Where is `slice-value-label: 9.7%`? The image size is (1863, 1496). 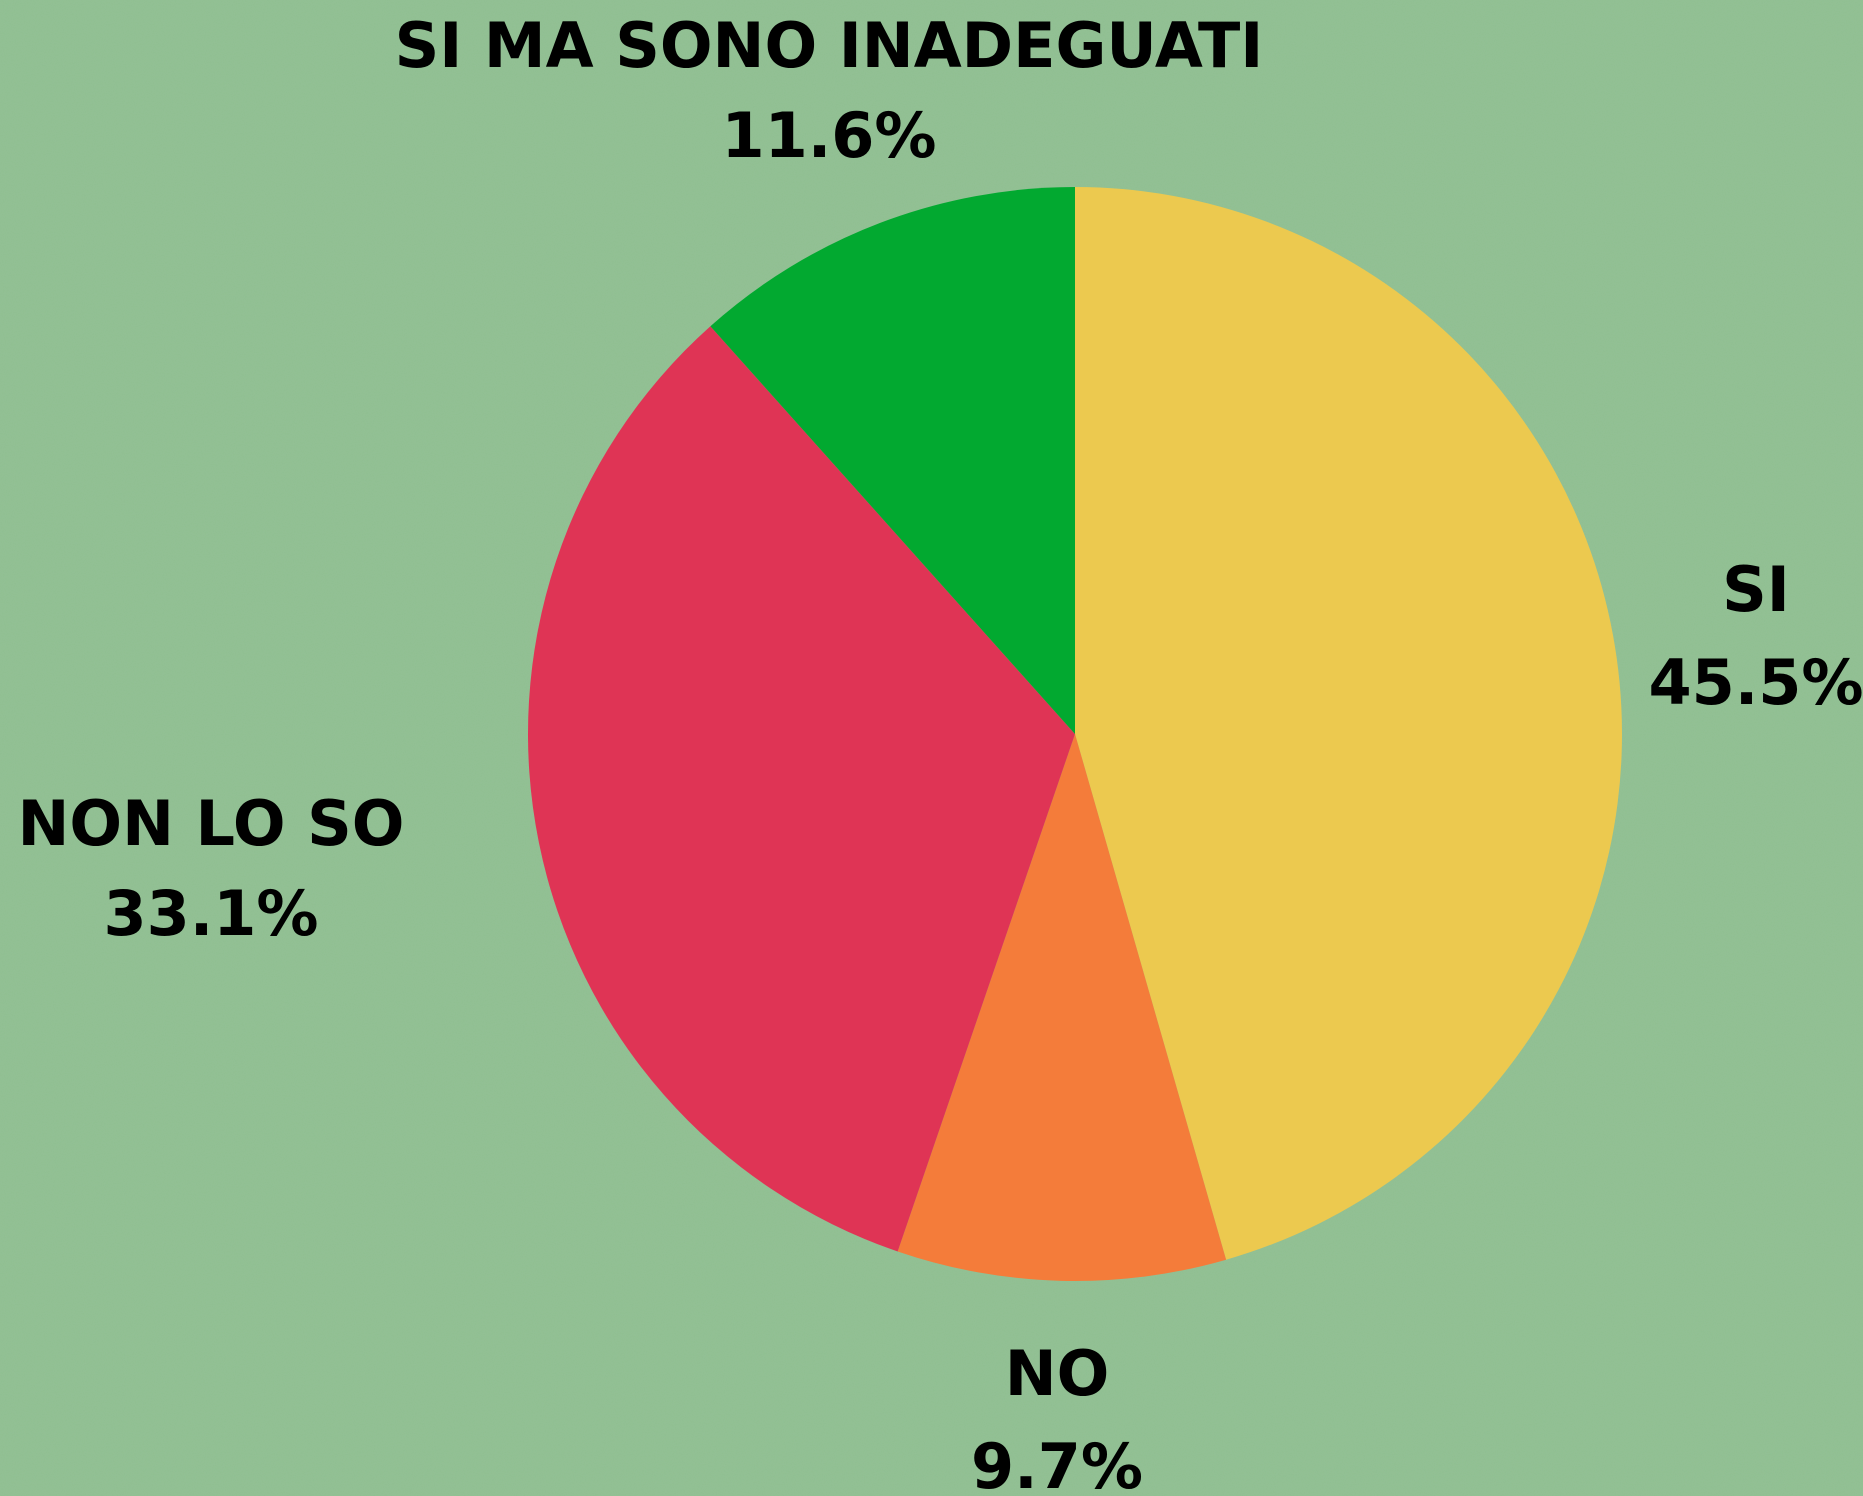 slice-value-label: 9.7% is located at coordinates (1057, 1463).